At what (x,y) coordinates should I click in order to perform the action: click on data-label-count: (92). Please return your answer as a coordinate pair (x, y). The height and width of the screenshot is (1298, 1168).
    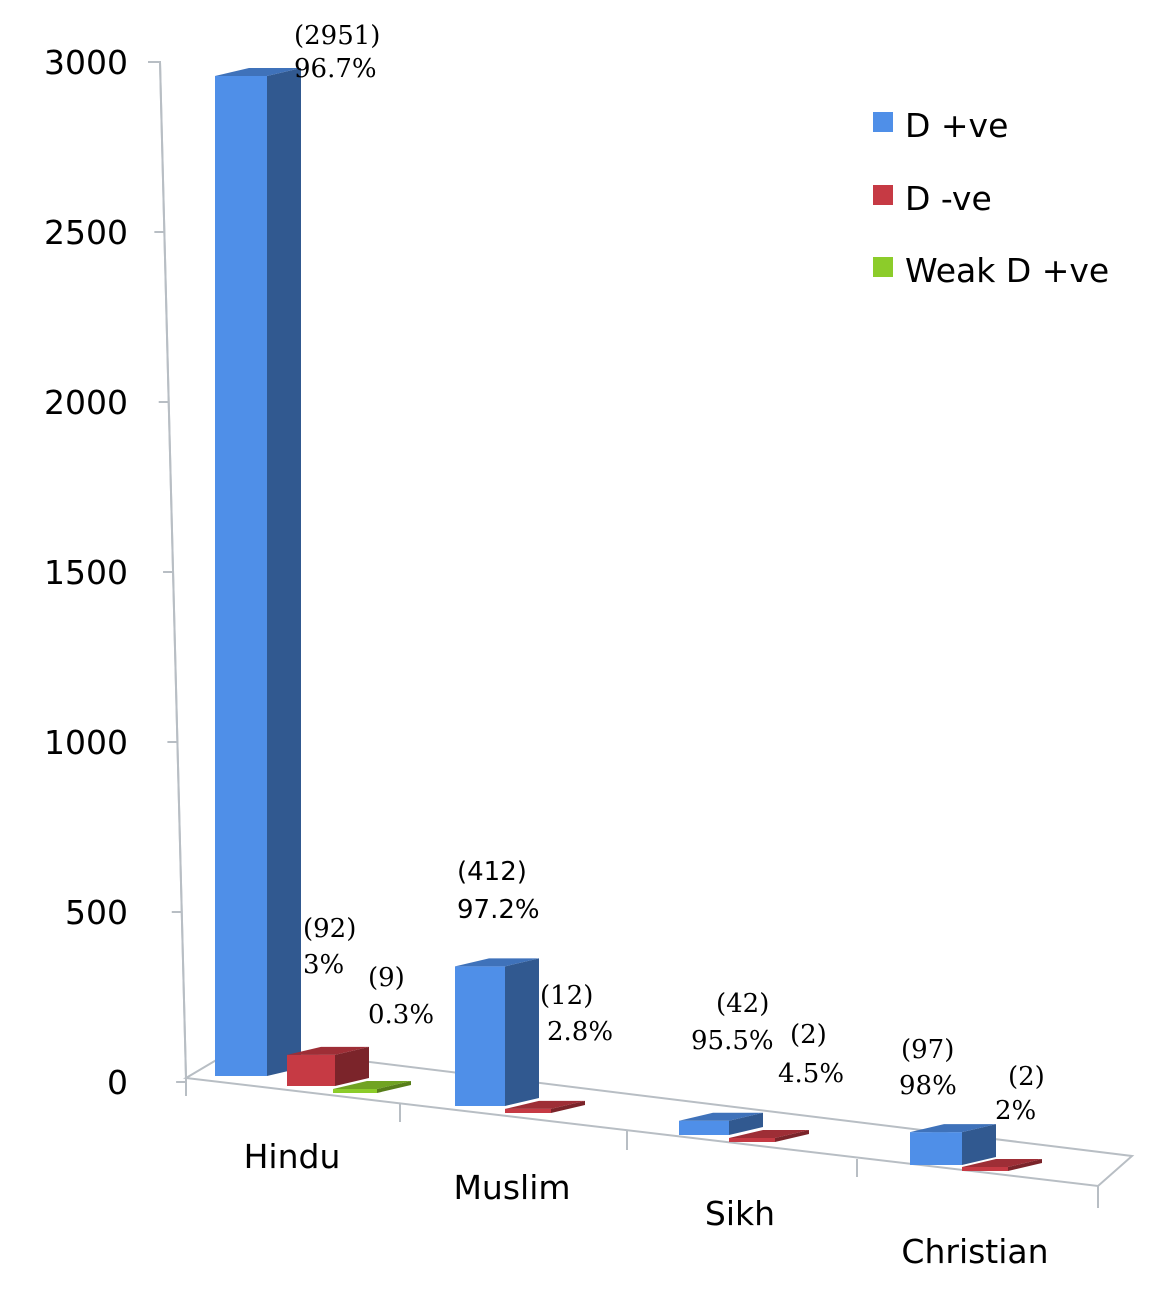
    Looking at the image, I should click on (329, 929).